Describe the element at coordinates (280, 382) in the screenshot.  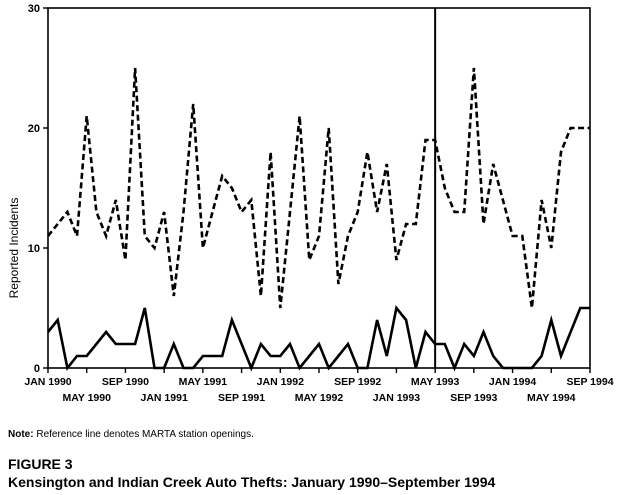
I see `x-tick-label: JAN 1992` at that location.